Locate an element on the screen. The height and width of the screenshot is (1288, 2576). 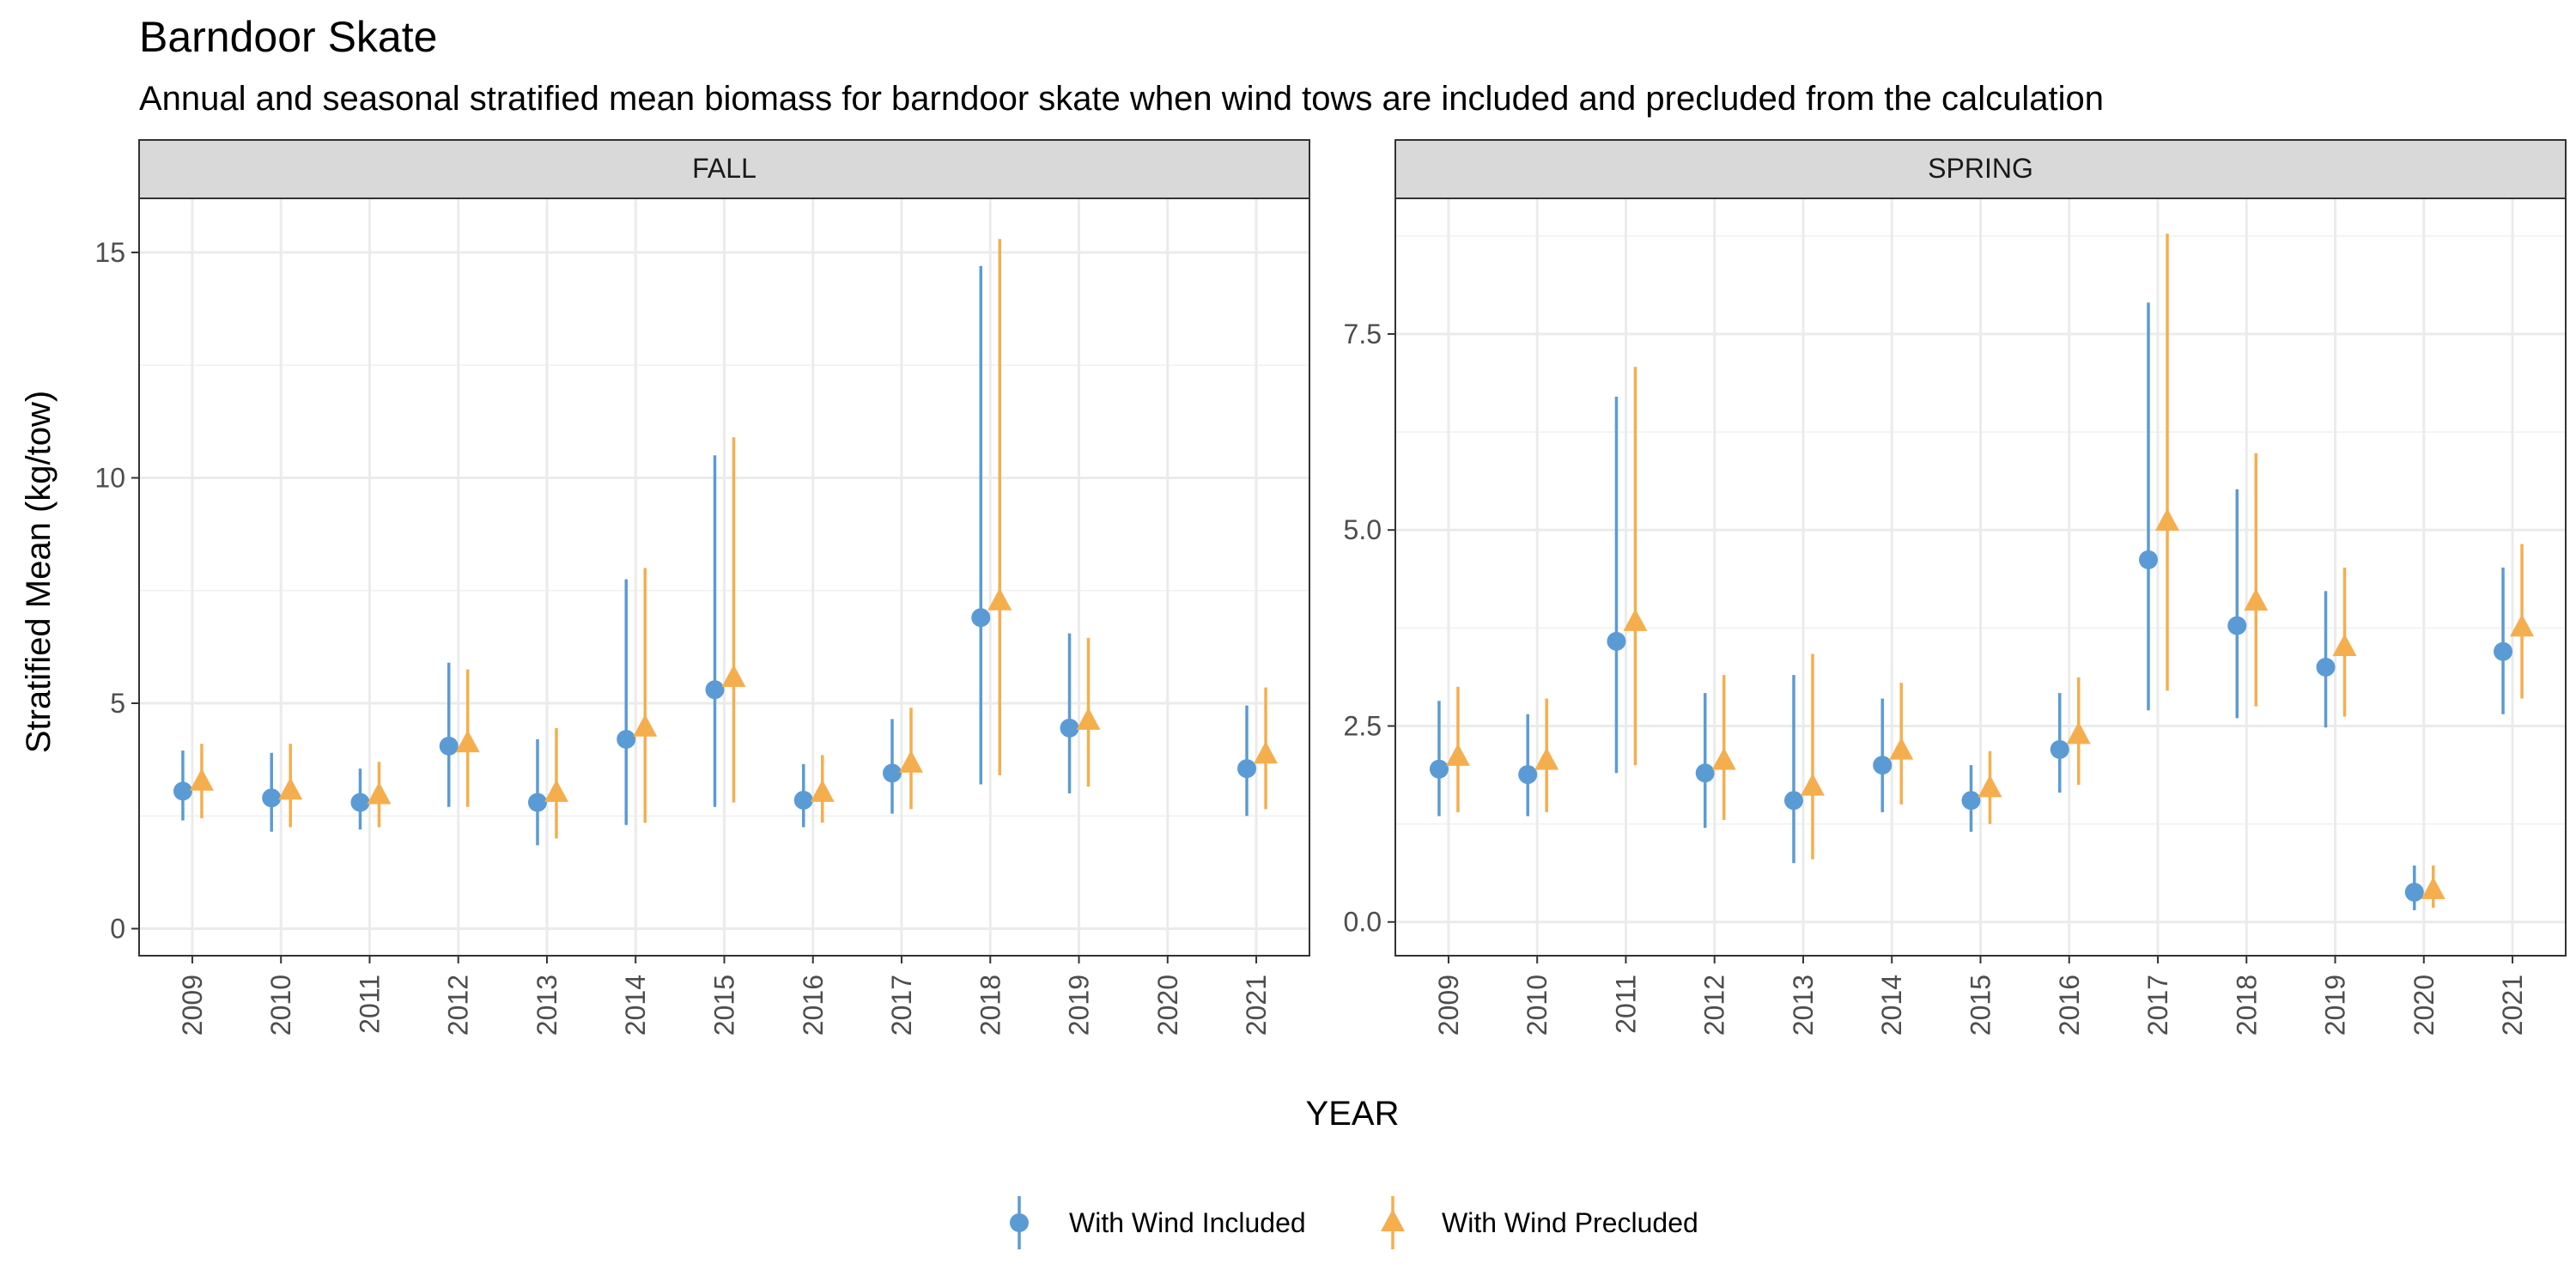
legend-label: With Wind Included is located at coordinates (1188, 1222).